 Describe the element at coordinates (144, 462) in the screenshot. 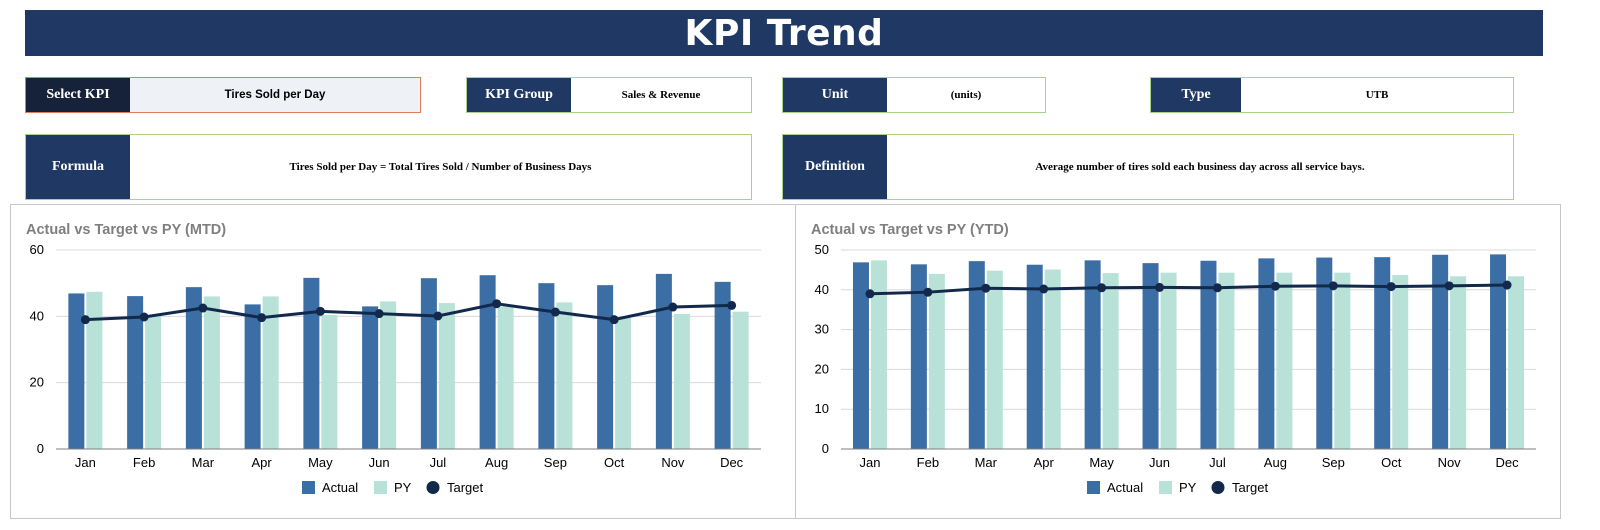

I see `mtd-x-tick-label: Feb` at that location.